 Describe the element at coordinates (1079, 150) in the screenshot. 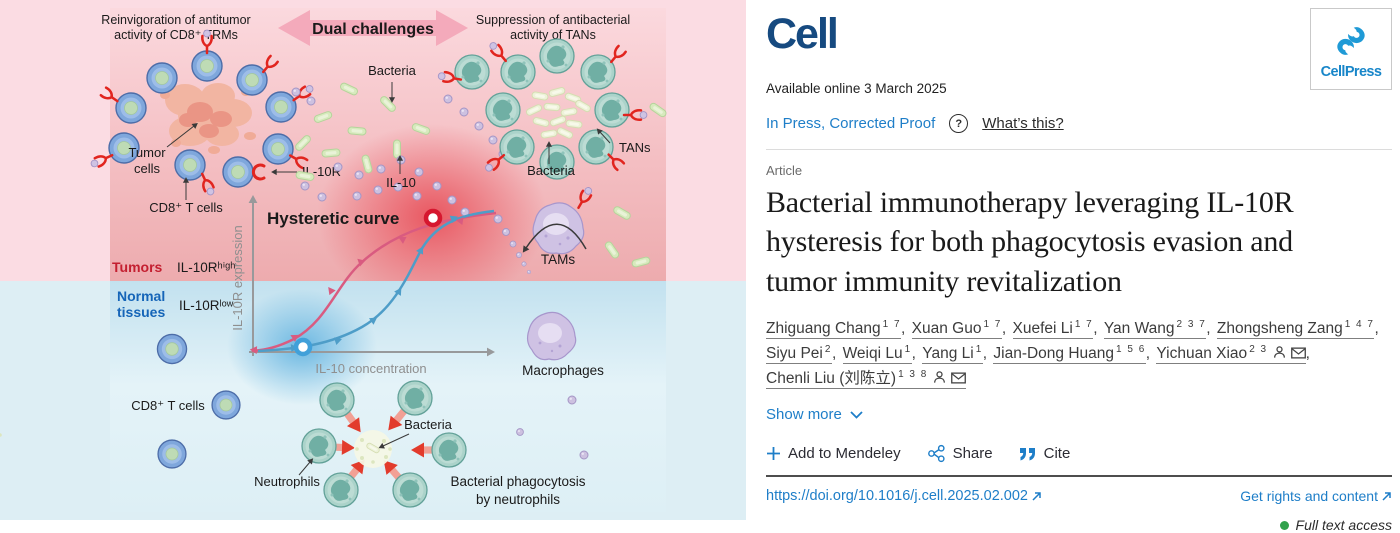

I see `header-divider` at that location.